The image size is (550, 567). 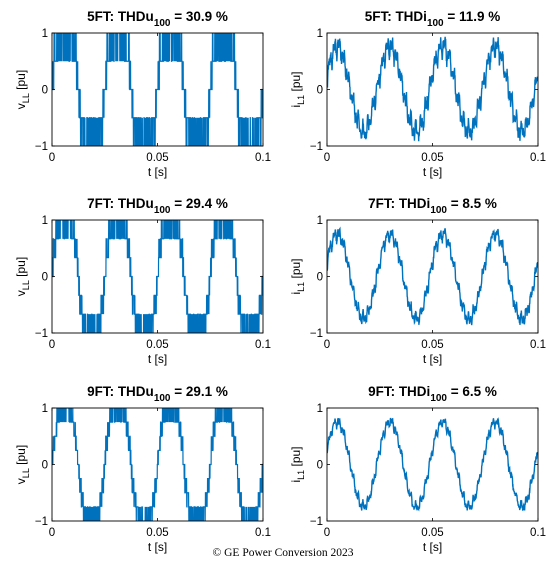 What do you see at coordinates (297, 464) in the screenshot?
I see `y-axis-label-p6: iL1 [pu]` at bounding box center [297, 464].